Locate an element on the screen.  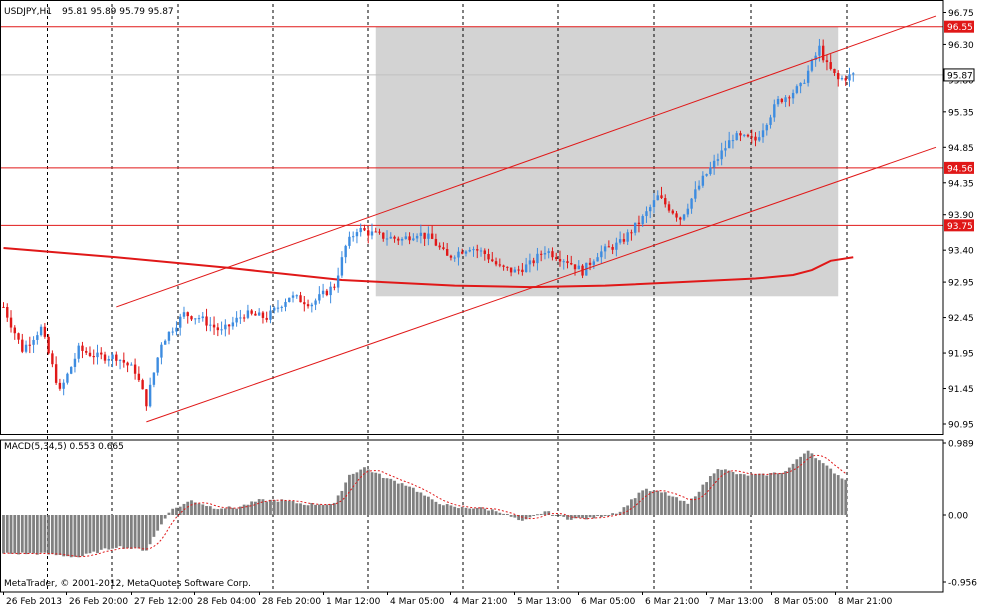
symbol-label: USDJPY,H1 is located at coordinates (28, 12).